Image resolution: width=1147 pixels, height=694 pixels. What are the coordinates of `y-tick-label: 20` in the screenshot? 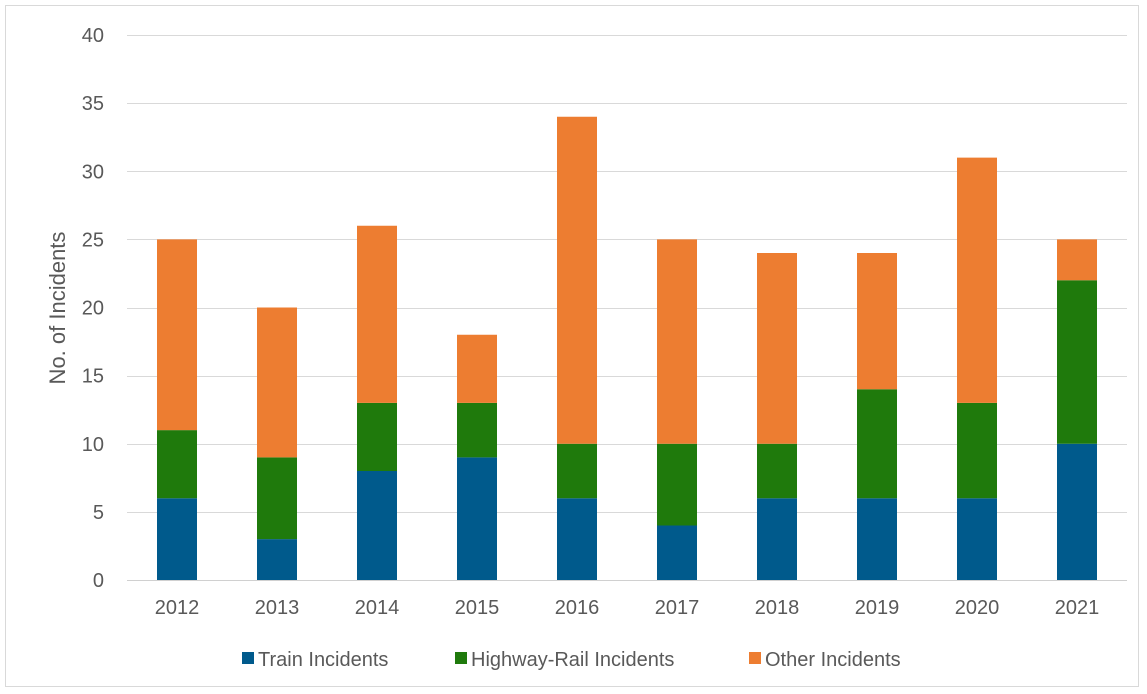 It's located at (93, 309).